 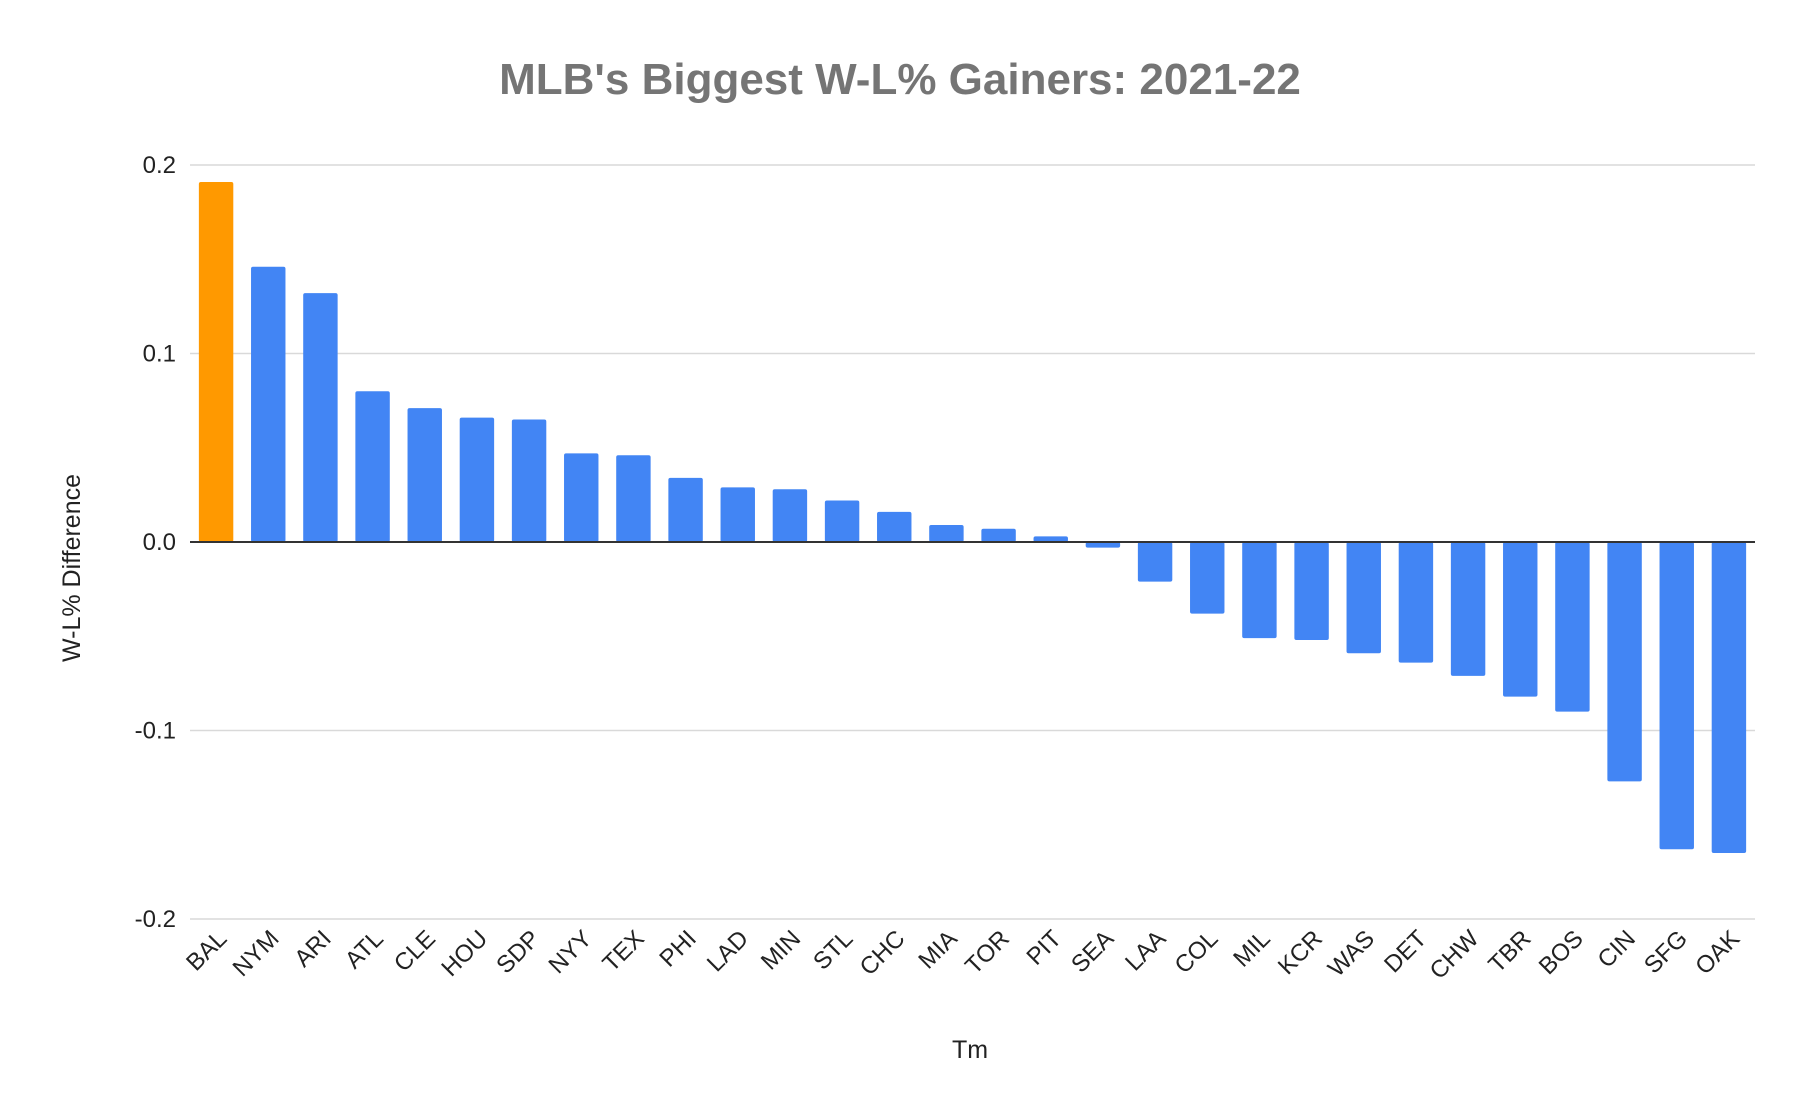 What do you see at coordinates (159, 165) in the screenshot?
I see `y-tick-label: 0.2` at bounding box center [159, 165].